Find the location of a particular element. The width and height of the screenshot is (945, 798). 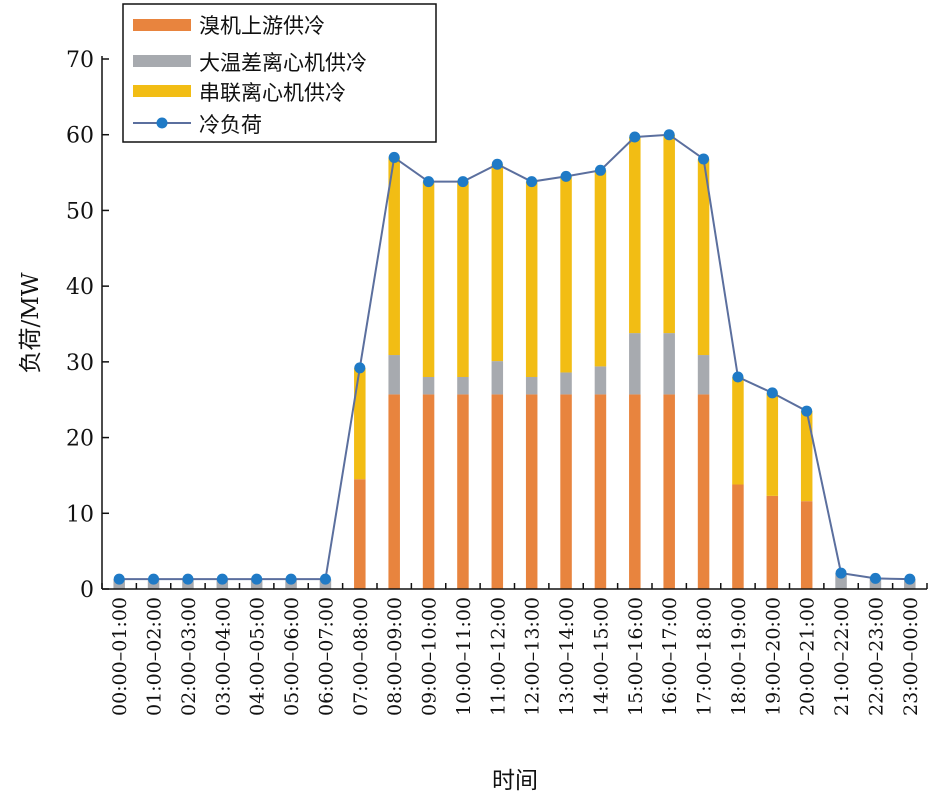

x-tick-label: 02:00–03:00 is located at coordinates (189, 656).